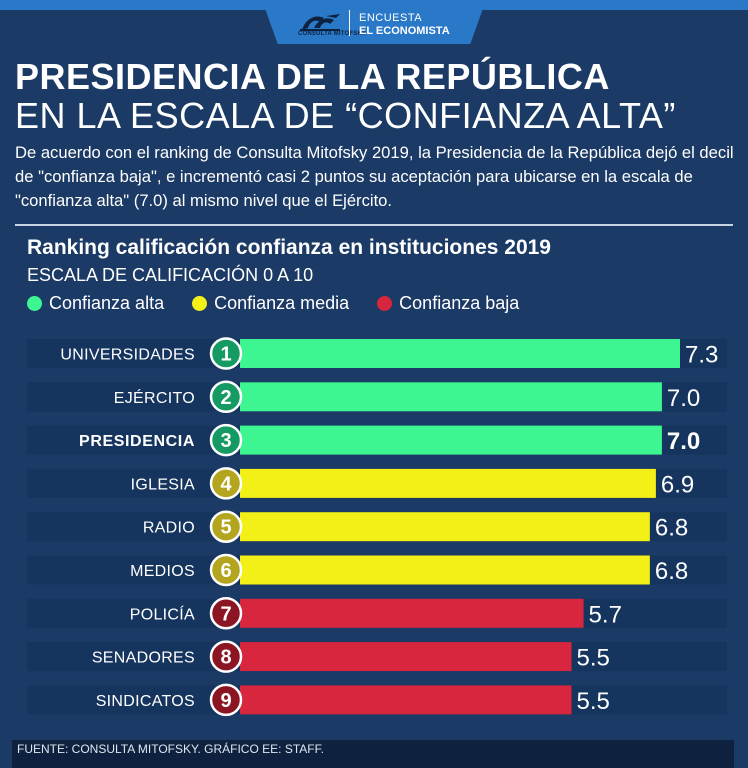 The width and height of the screenshot is (748, 768). I want to click on logo-text: CONSULTA MITOFSKY, so click(332, 34).